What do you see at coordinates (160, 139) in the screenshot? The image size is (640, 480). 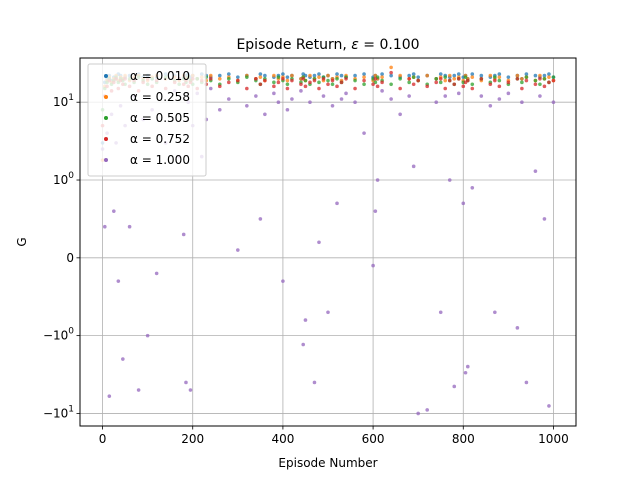 I see `legend-label: α = 0.752` at bounding box center [160, 139].